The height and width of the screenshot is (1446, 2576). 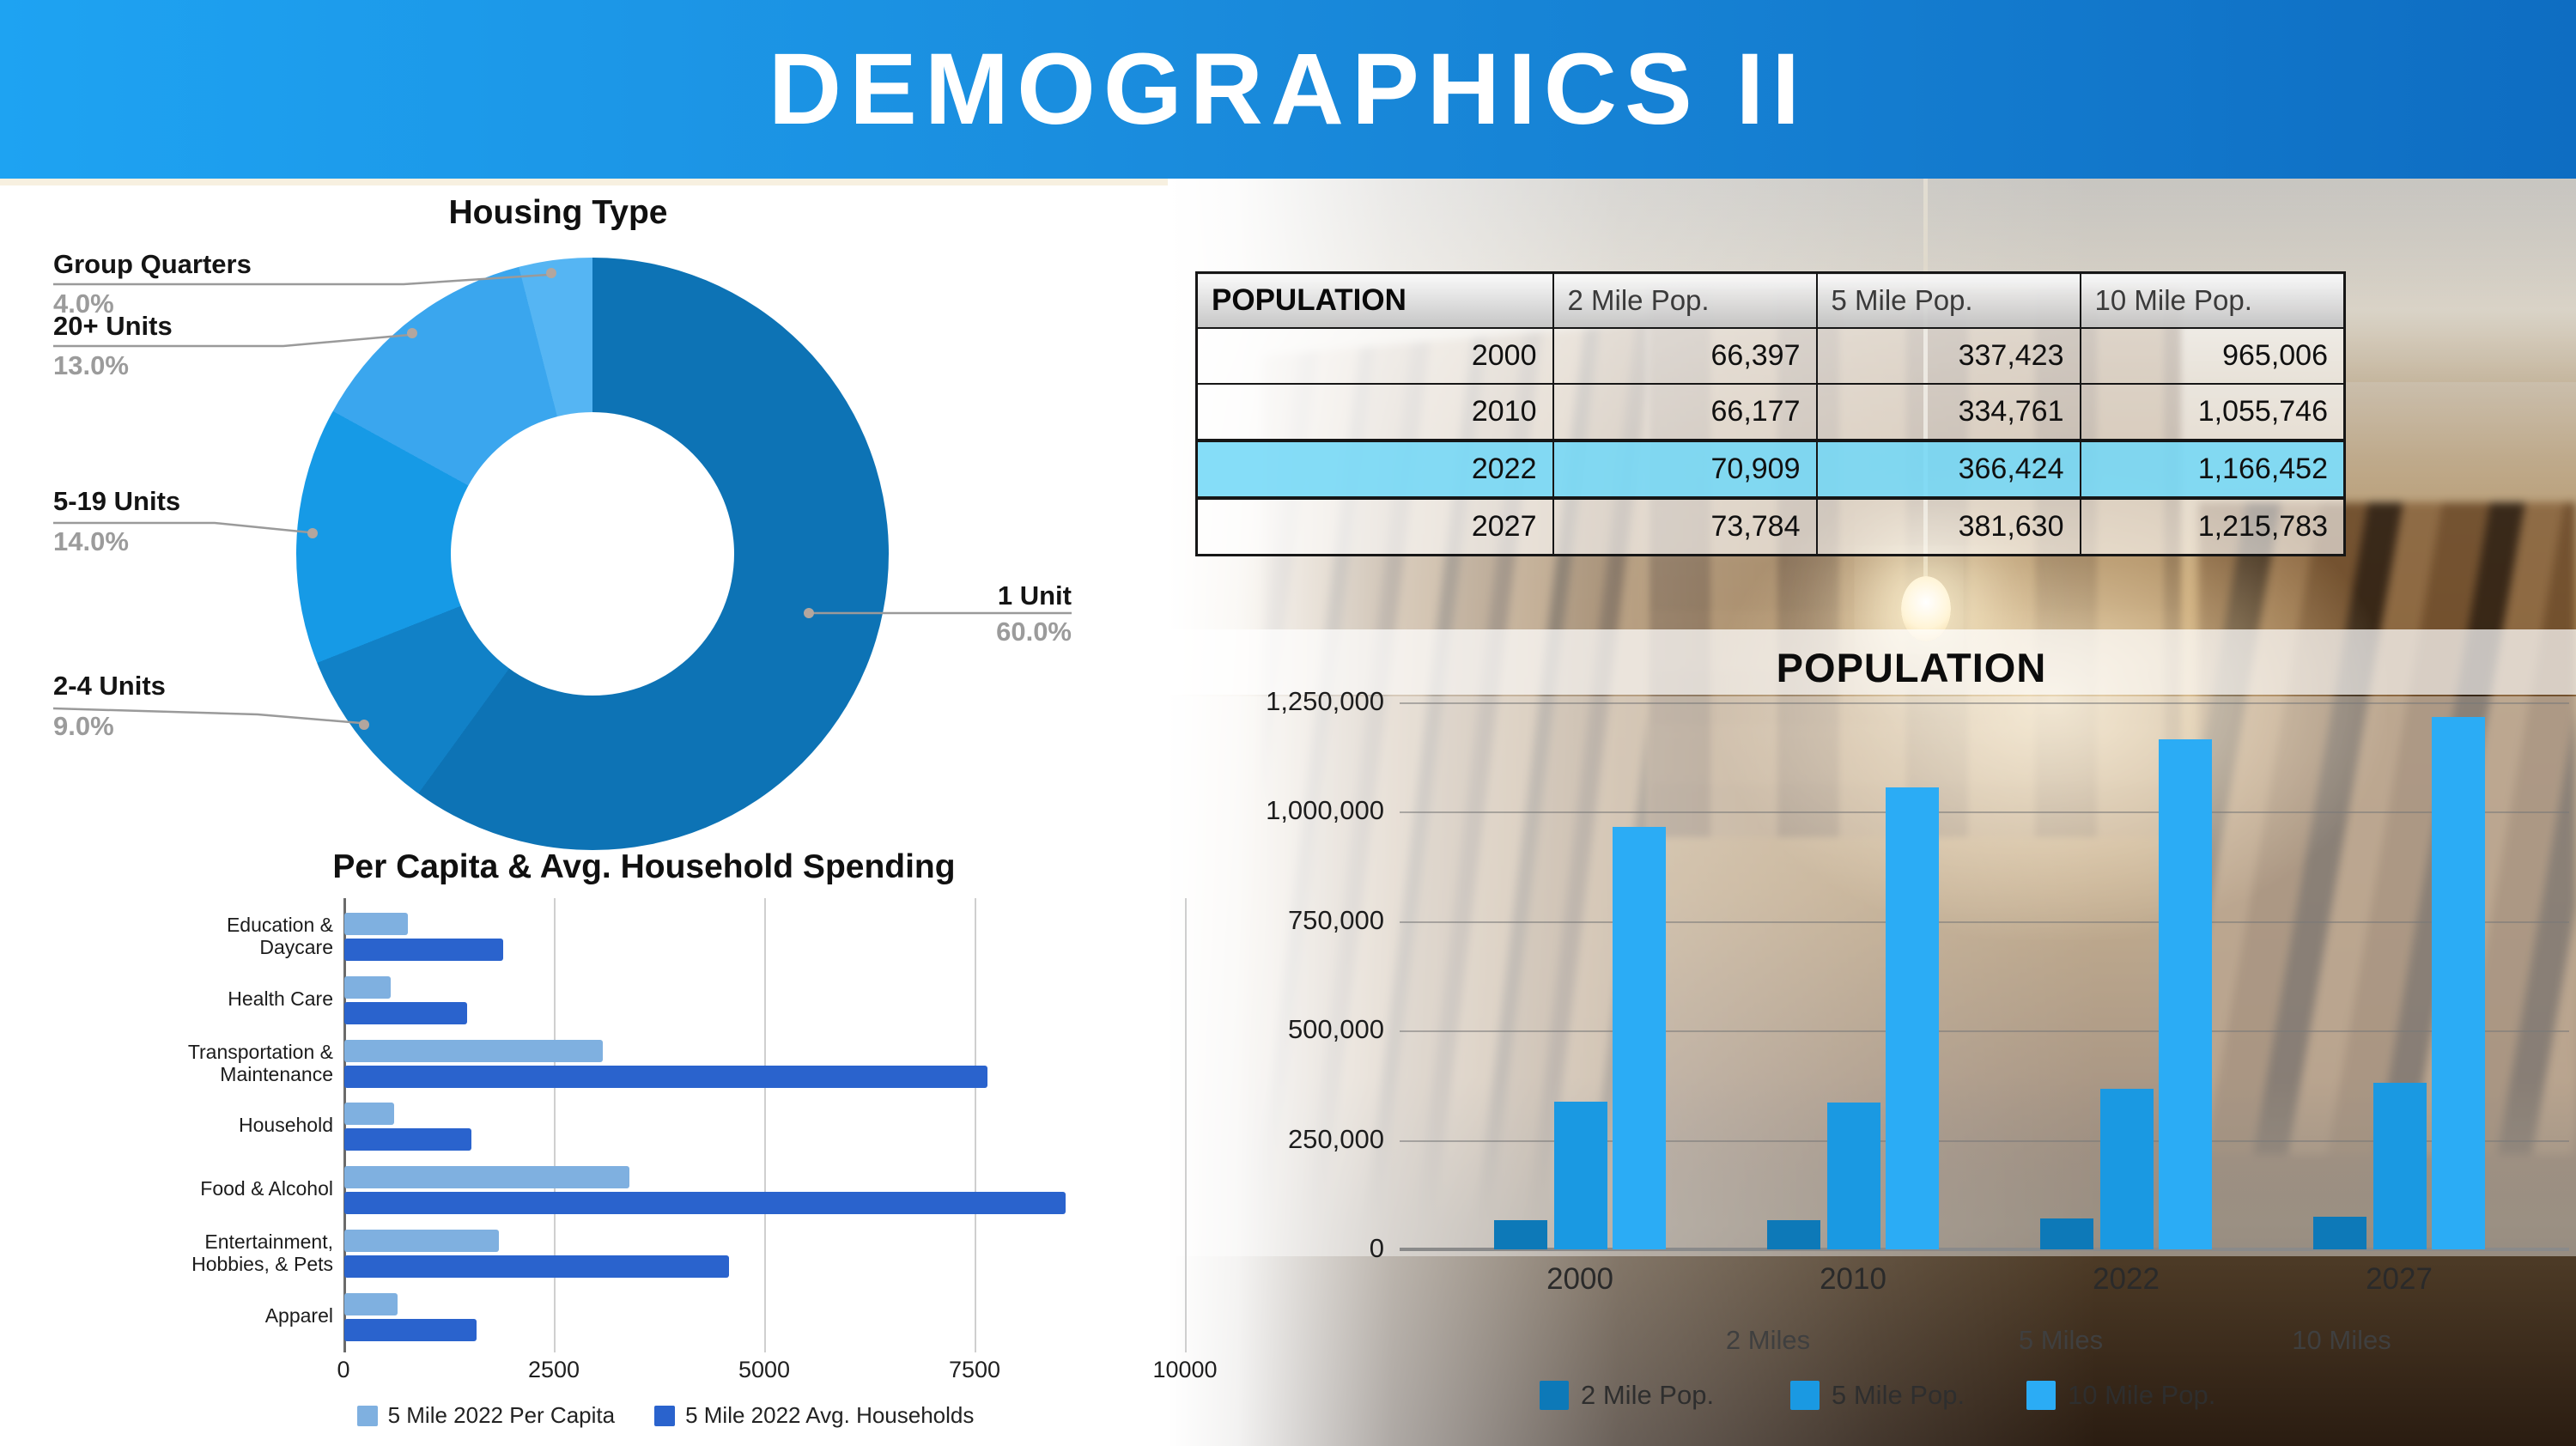 I want to click on population-ytick-500000: 500,000, so click(x=1335, y=1029).